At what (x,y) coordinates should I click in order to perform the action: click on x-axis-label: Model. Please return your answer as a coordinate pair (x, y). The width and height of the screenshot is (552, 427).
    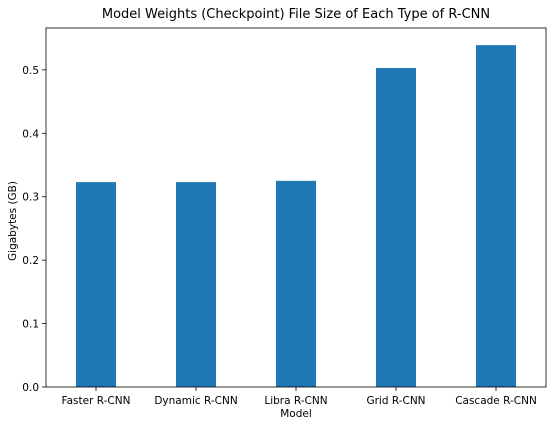
    Looking at the image, I should click on (296, 414).